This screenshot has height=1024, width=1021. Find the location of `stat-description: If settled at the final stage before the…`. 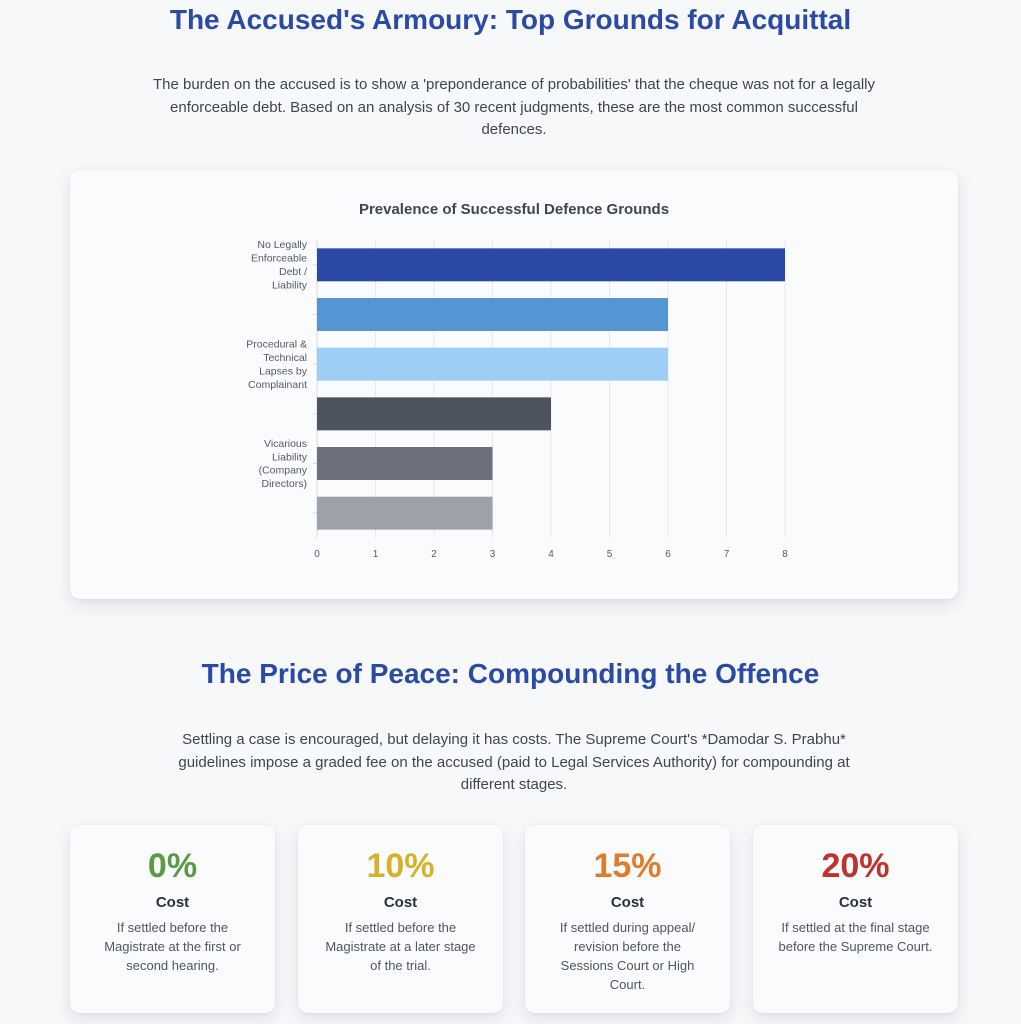

stat-description: If settled at the final stage before the… is located at coordinates (855, 937).